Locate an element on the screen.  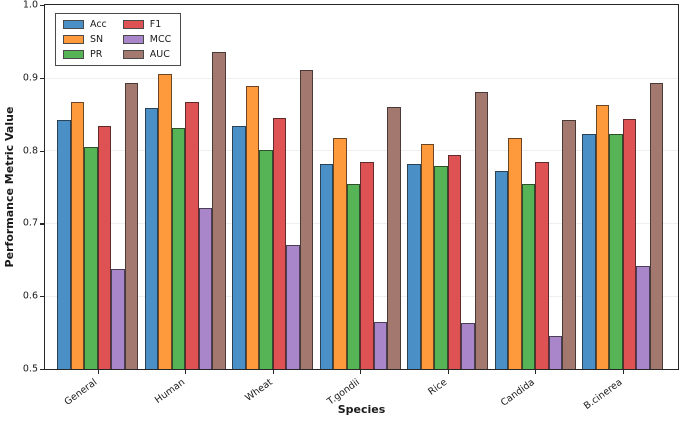
bar-sn-b.cinerea is located at coordinates (602, 237).